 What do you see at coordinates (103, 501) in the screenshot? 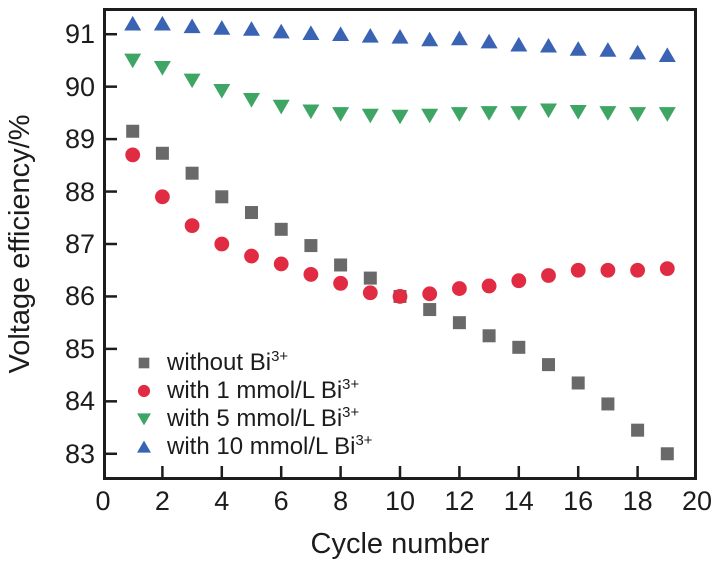
I see `x-tick-label: 0` at bounding box center [103, 501].